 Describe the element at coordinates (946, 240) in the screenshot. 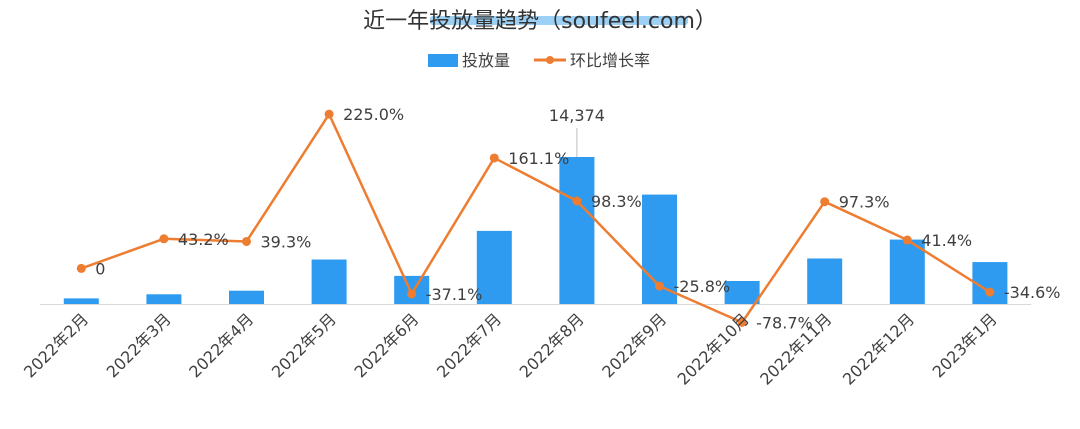

I see `line-data-label: 41.4%` at that location.